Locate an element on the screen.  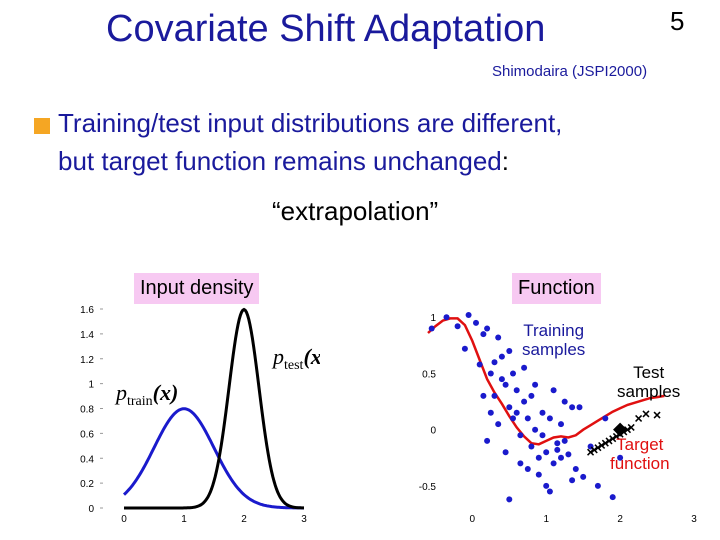
p-test-label: ptest(x) is located at coordinates (295, 358).